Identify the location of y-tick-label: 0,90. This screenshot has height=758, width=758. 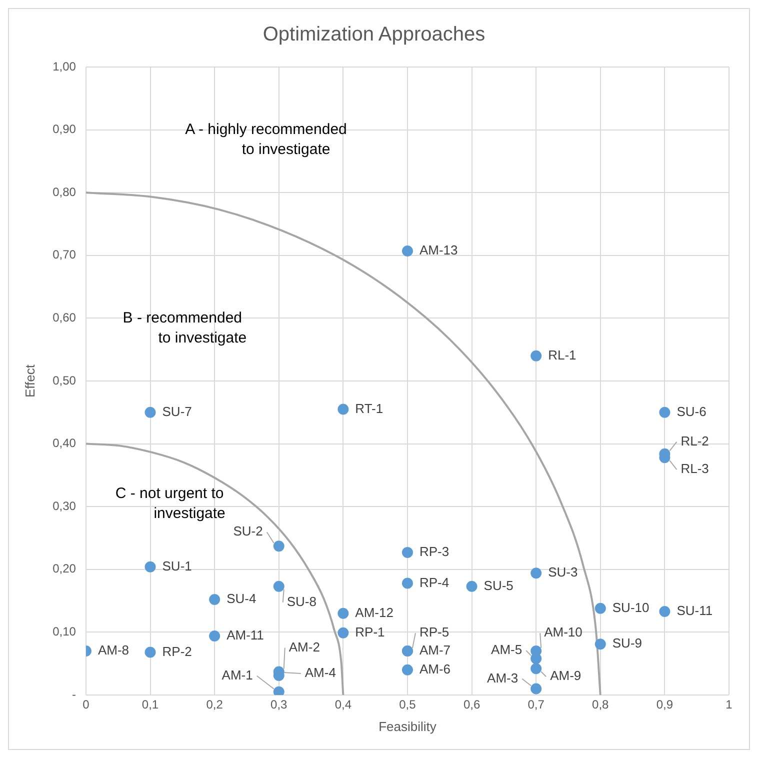
(64, 129).